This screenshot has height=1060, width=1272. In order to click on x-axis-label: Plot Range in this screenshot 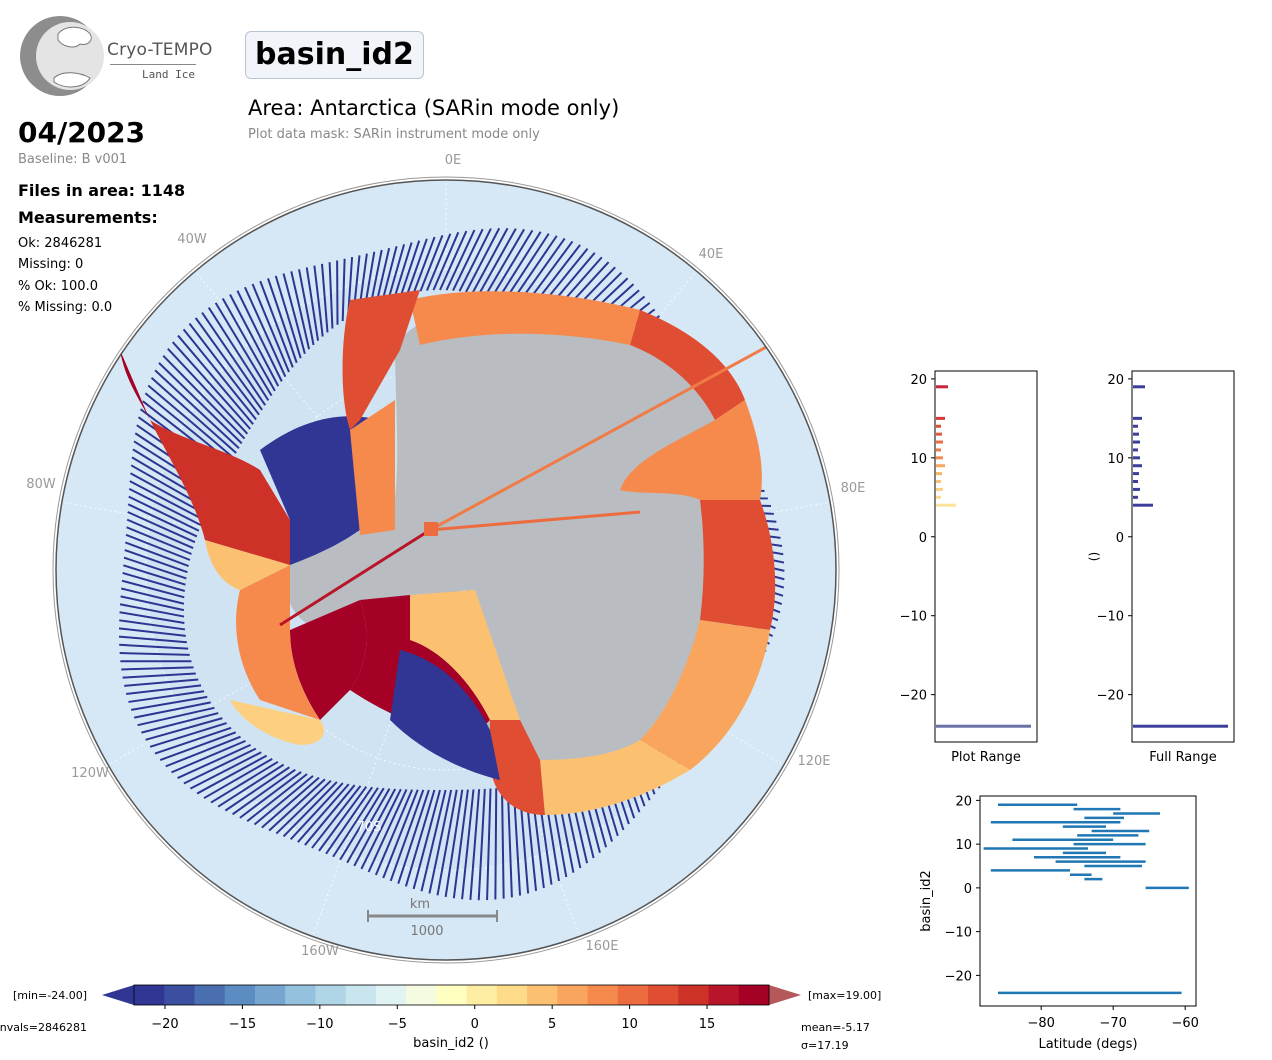, I will do `click(986, 757)`.